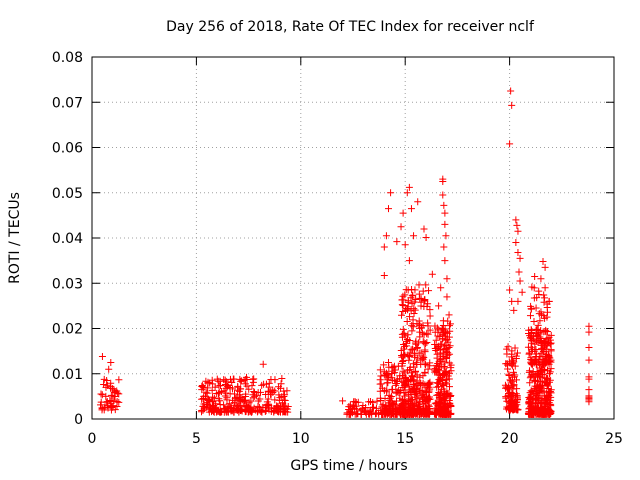 The image size is (640, 480). Describe the element at coordinates (405, 439) in the screenshot. I see `x-tick-label: 15` at that location.